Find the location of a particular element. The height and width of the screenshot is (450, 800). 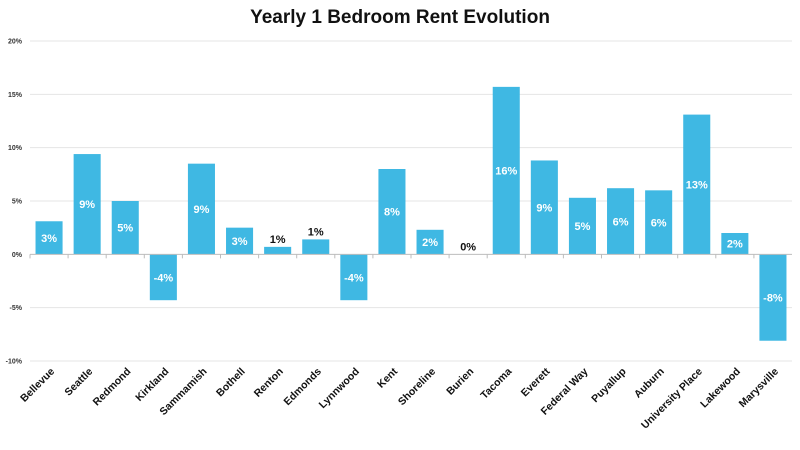

data-label: -8% is located at coordinates (773, 299).